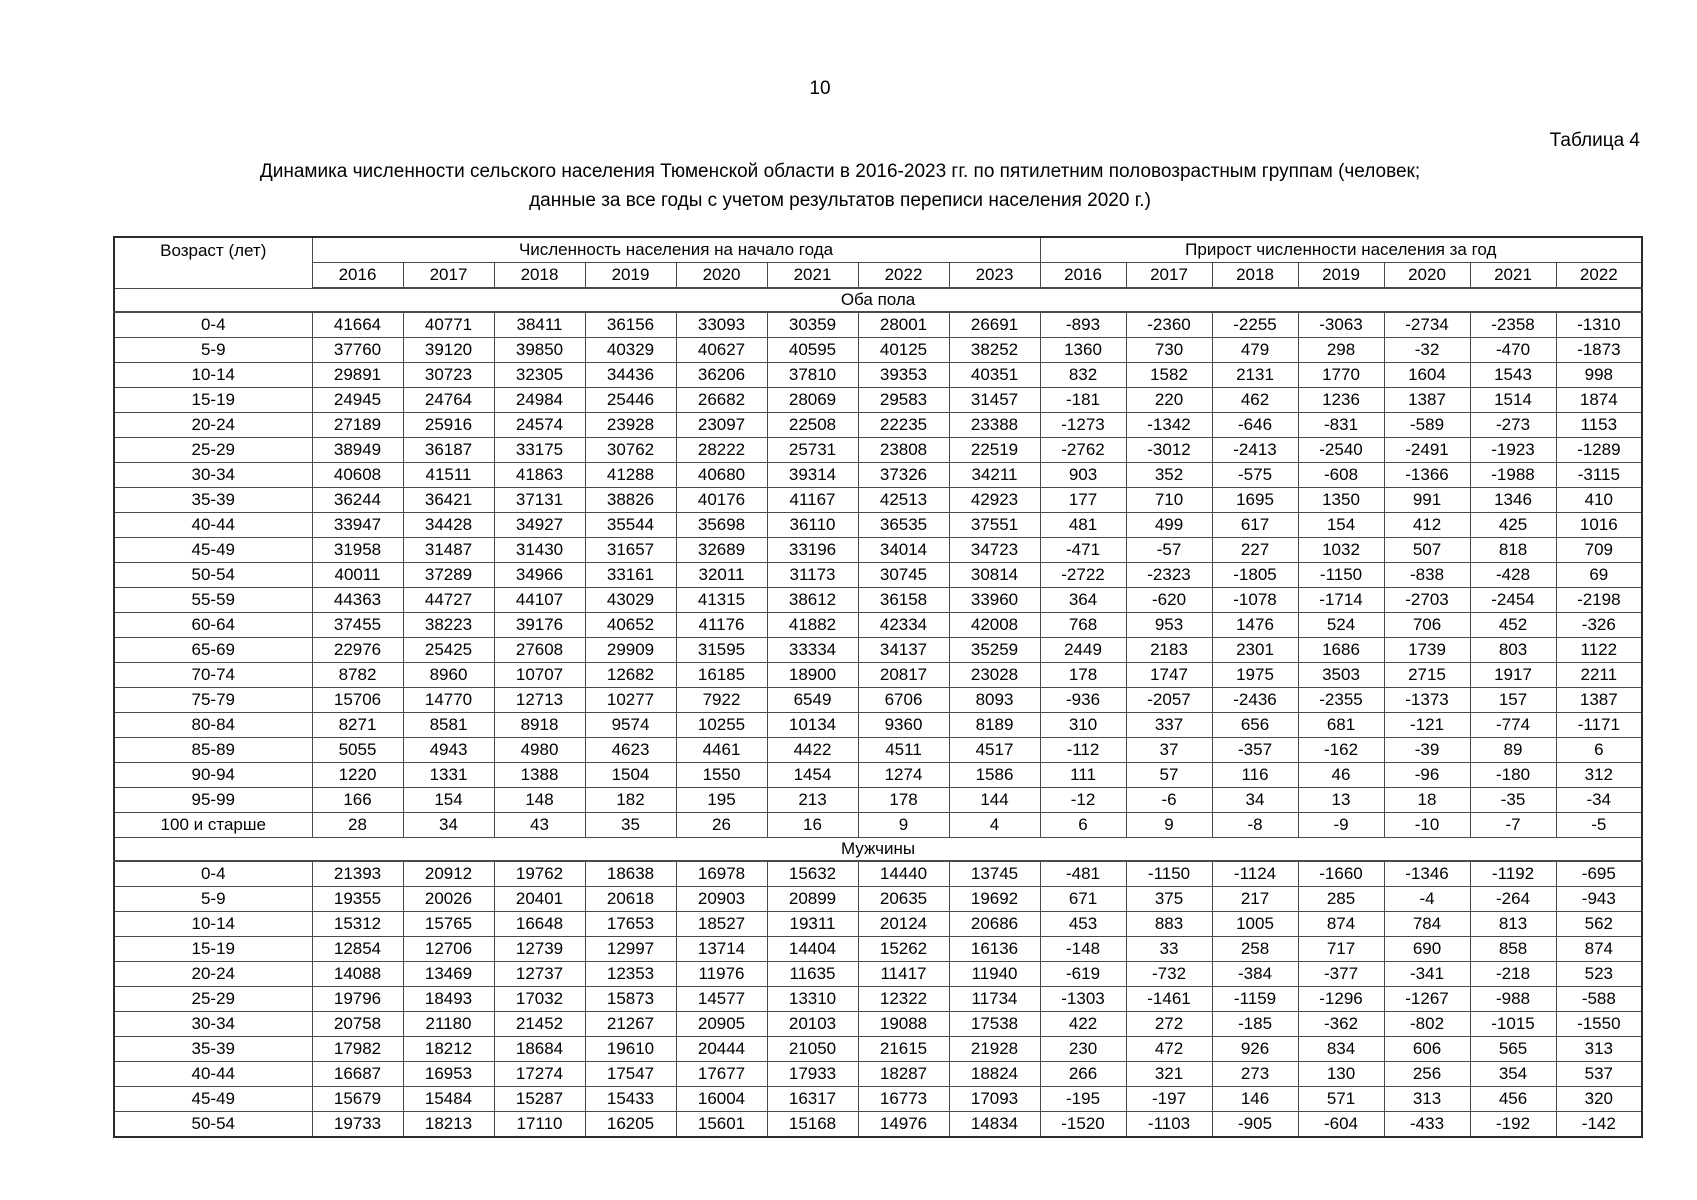 The image size is (1697, 1200). I want to click on growth-cell: -195, so click(1083, 1099).